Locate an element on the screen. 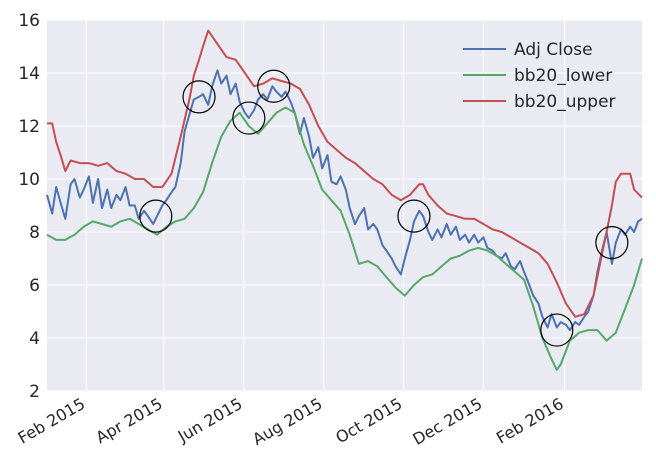 This screenshot has height=472, width=656. y-tick-label: 10 is located at coordinates (29, 180).